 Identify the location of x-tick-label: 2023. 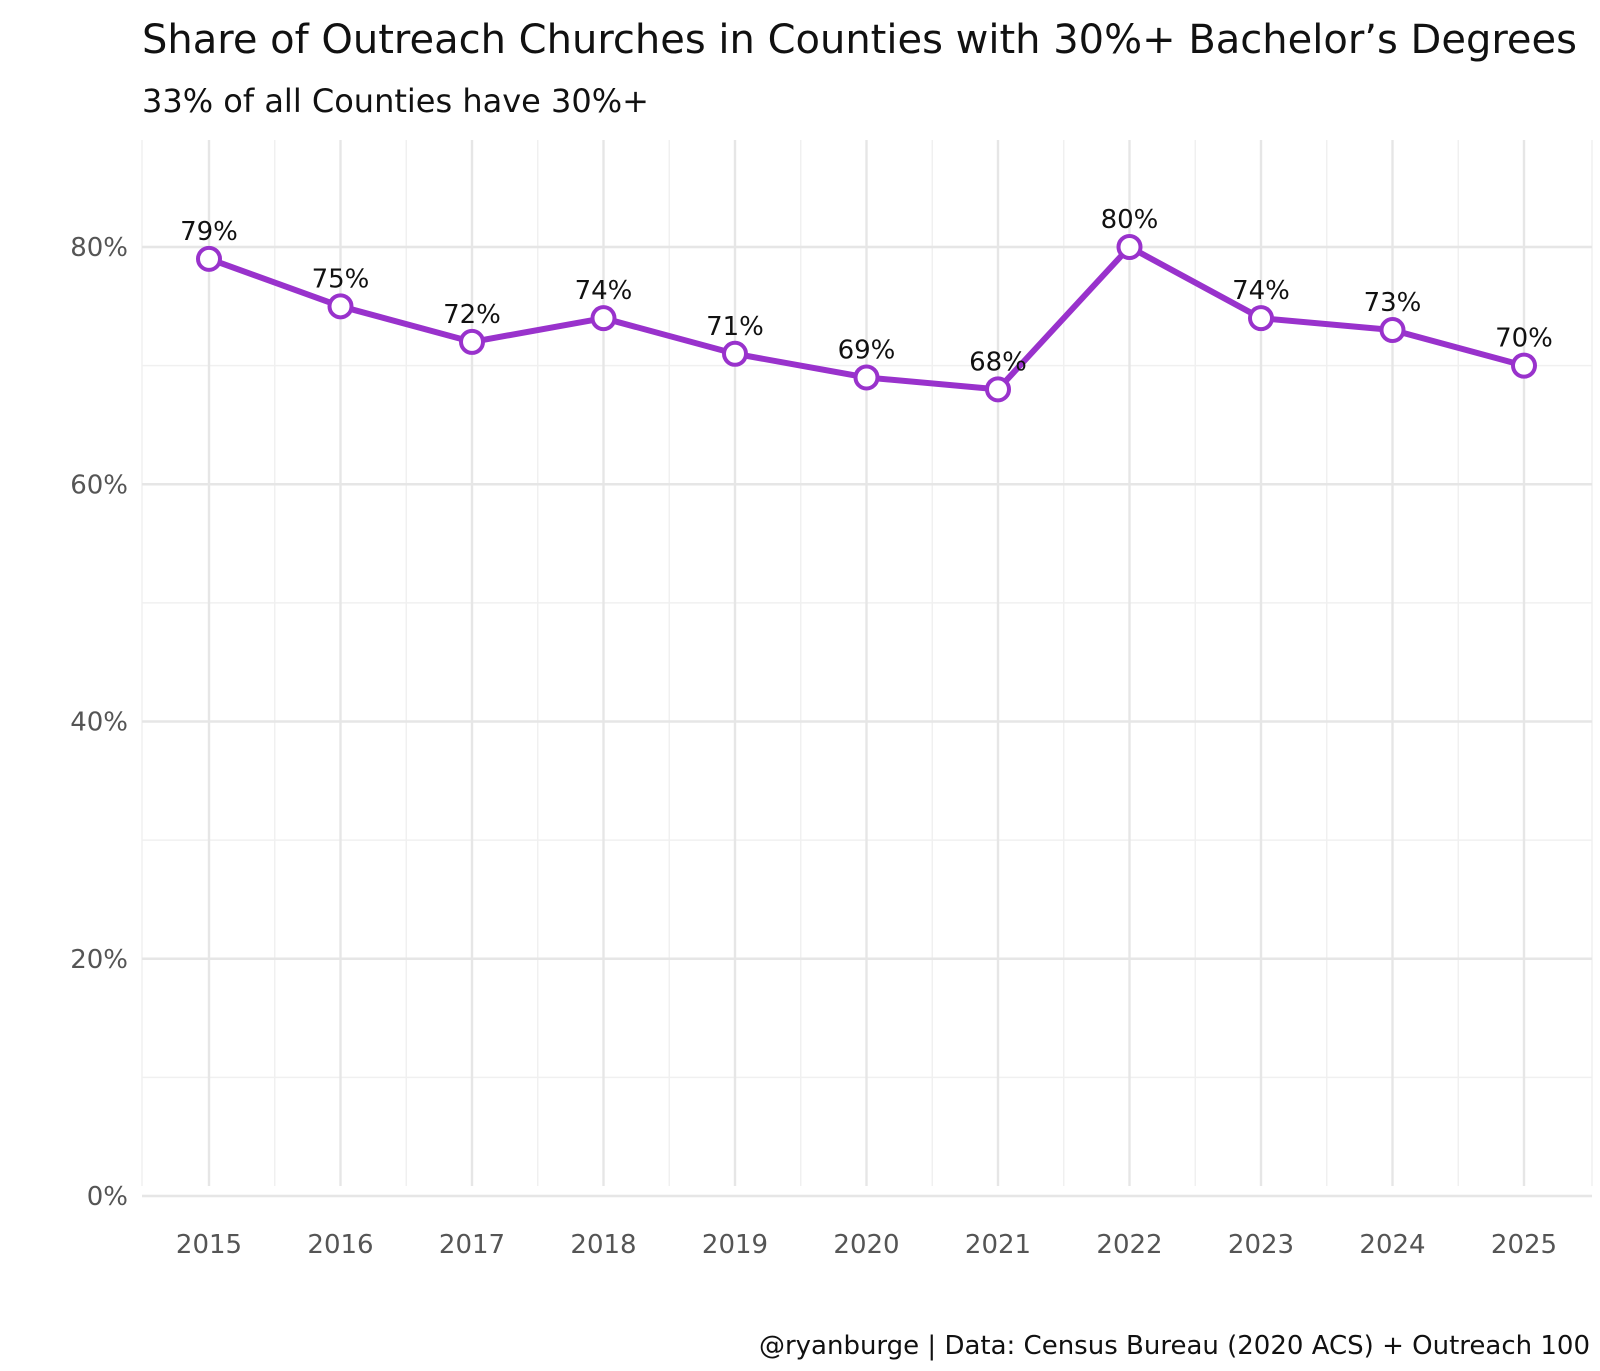
(1261, 1245).